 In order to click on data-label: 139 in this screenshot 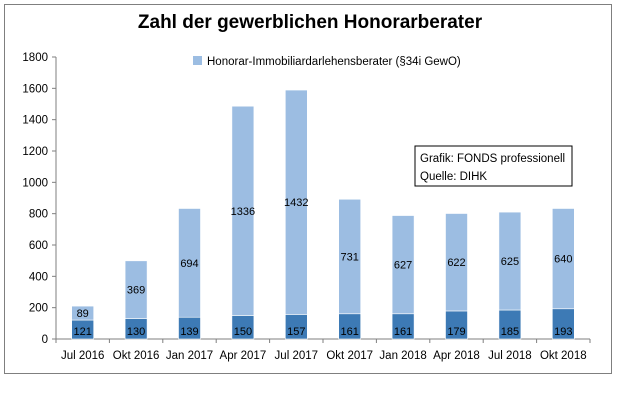, I will do `click(189, 332)`.